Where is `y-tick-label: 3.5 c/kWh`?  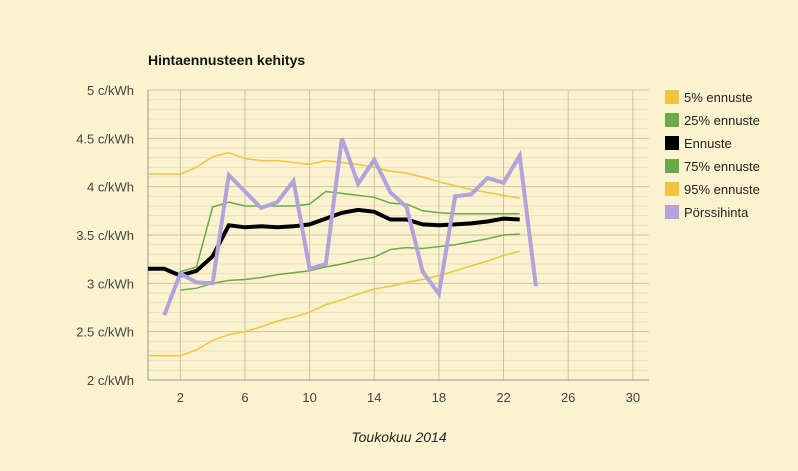 y-tick-label: 3.5 c/kWh is located at coordinates (105, 235).